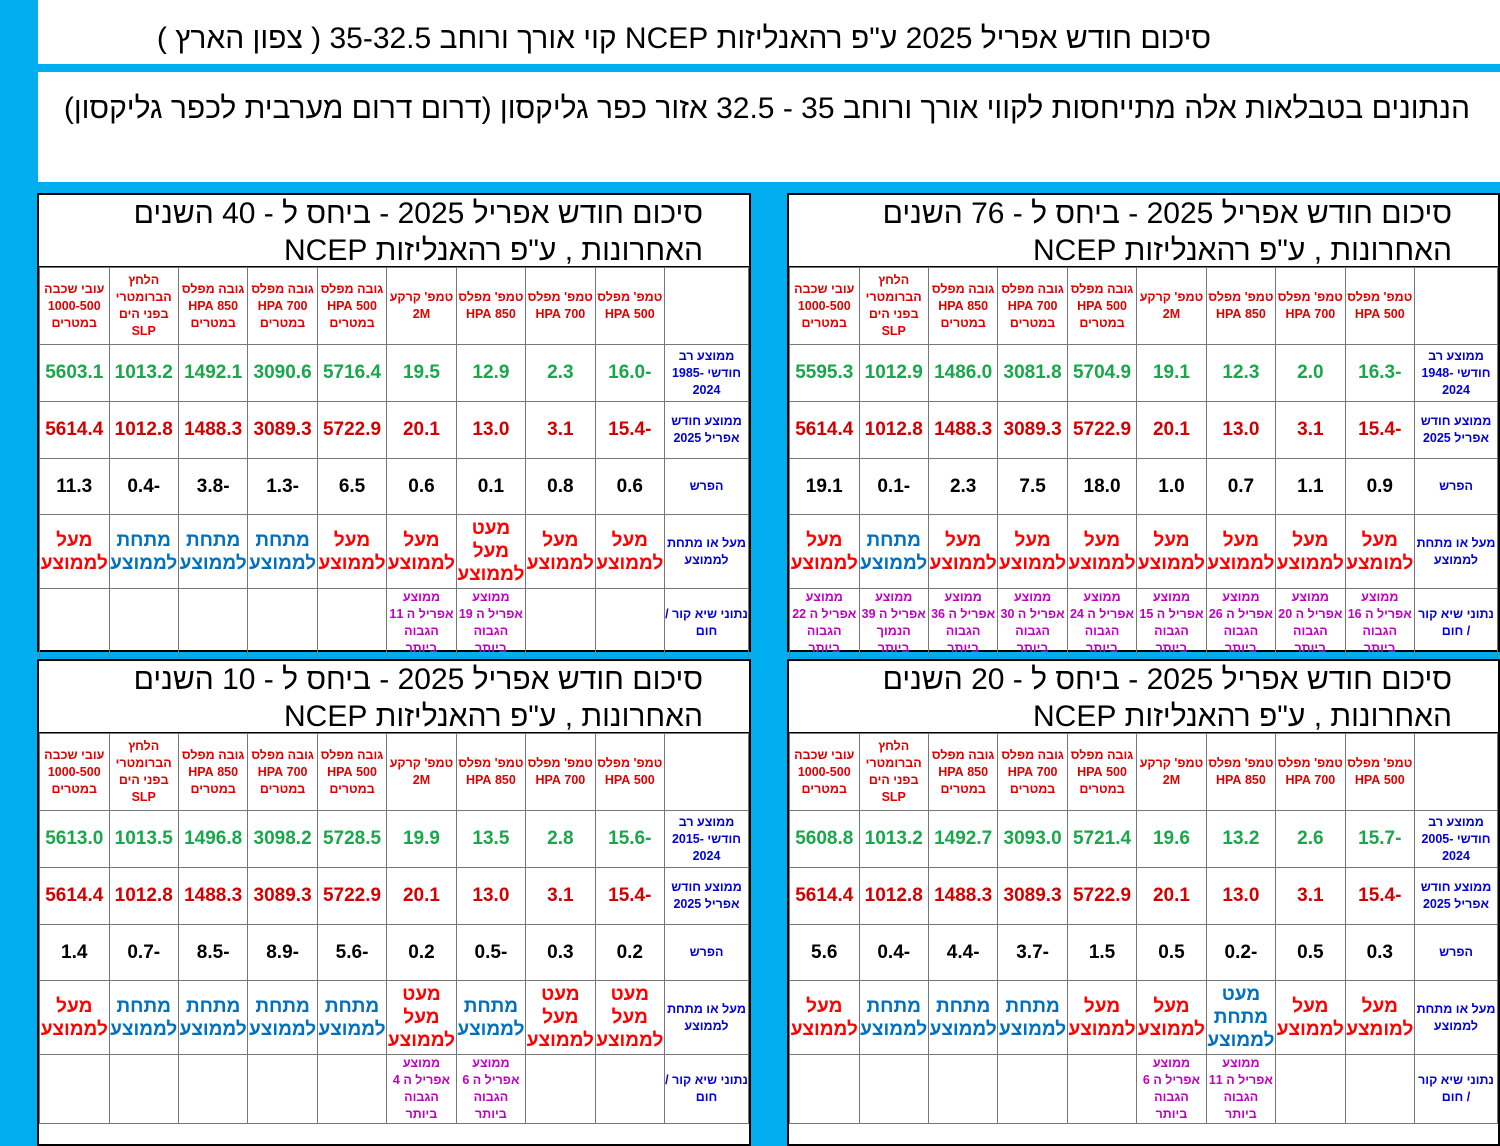  What do you see at coordinates (421, 373) in the screenshot?
I see `average-cell: 19.5` at bounding box center [421, 373].